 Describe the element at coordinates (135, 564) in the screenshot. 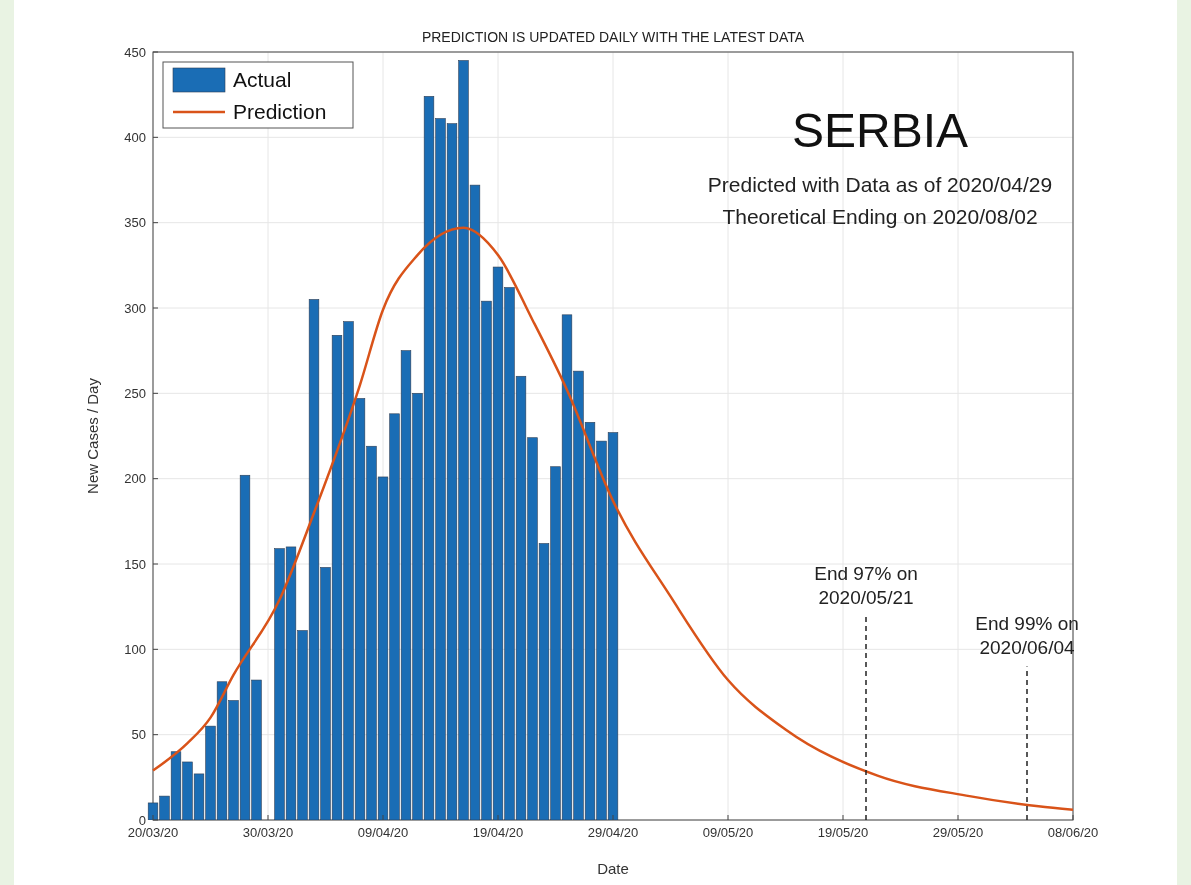

I see `y-tick-label: 150` at that location.